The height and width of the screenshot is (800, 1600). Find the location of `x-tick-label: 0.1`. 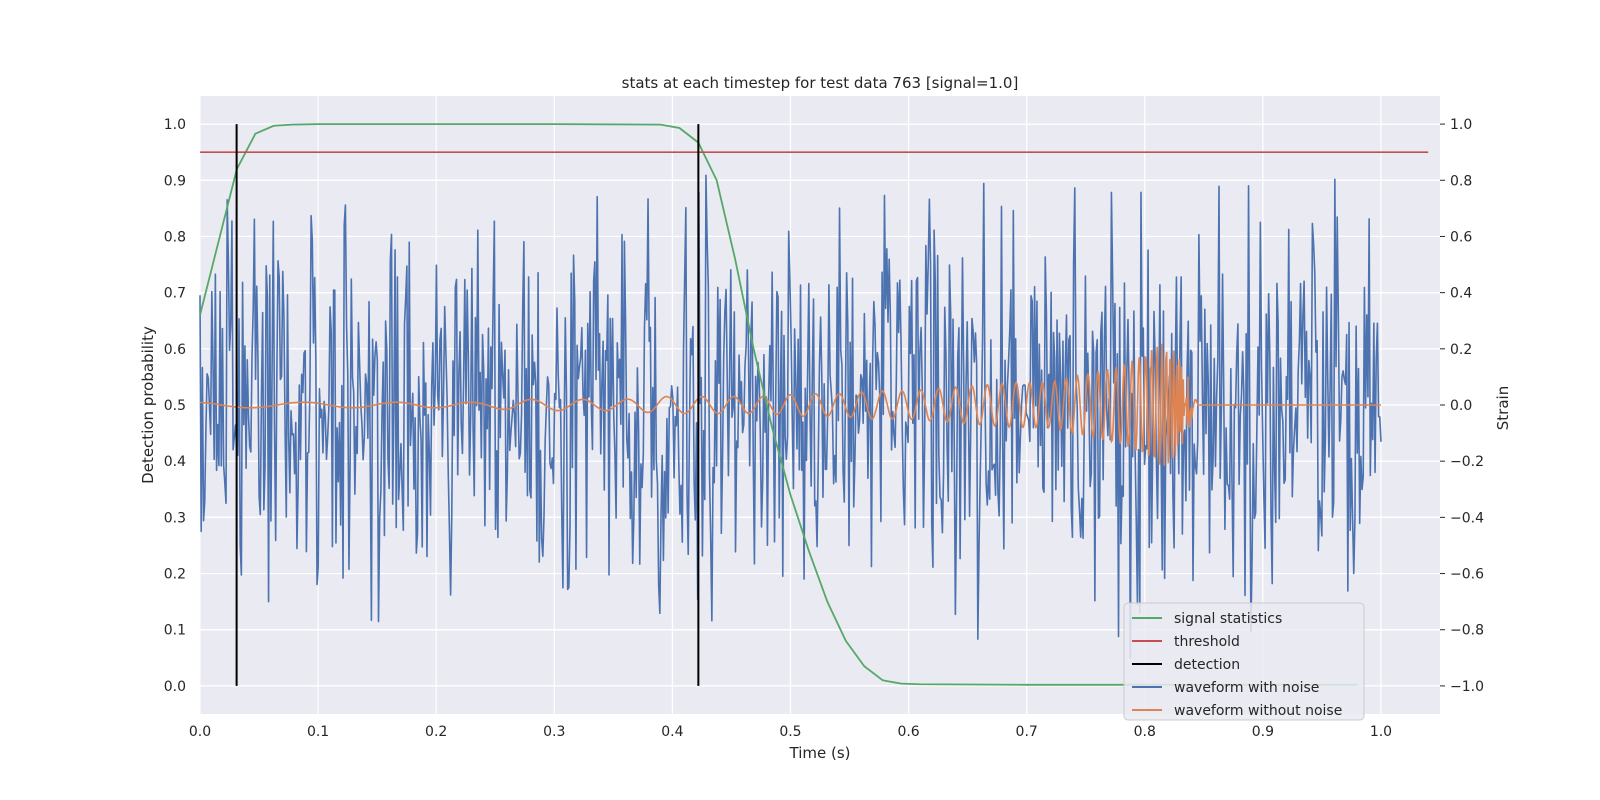

x-tick-label: 0.1 is located at coordinates (318, 732).